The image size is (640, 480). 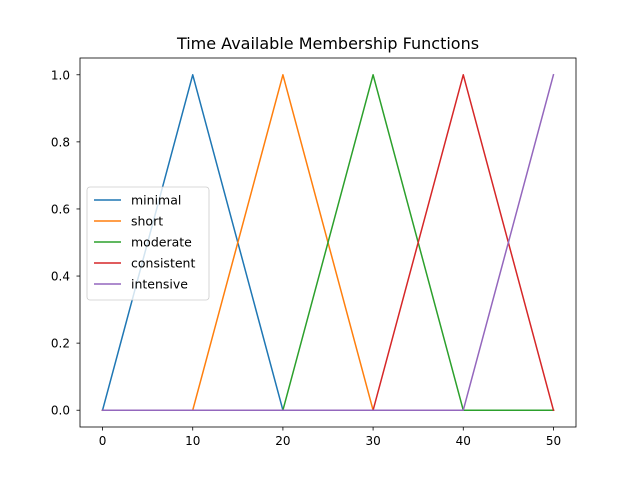 I want to click on y-tick-label: 0.6, so click(x=60, y=209).